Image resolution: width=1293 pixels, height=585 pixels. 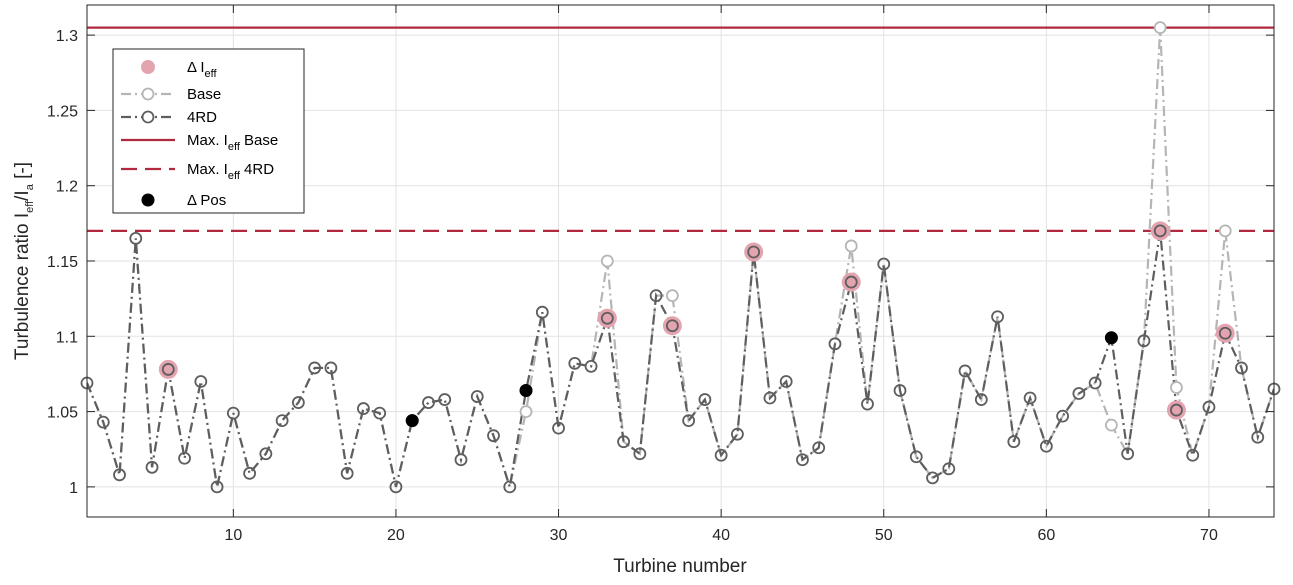 What do you see at coordinates (62, 262) in the screenshot?
I see `y-tick-label: 1.15` at bounding box center [62, 262].